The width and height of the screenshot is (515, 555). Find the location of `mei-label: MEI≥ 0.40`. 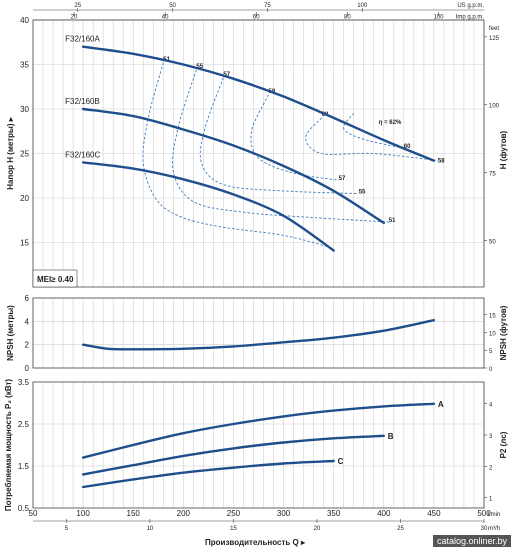

mei-label: MEI≥ 0.40 is located at coordinates (55, 279).